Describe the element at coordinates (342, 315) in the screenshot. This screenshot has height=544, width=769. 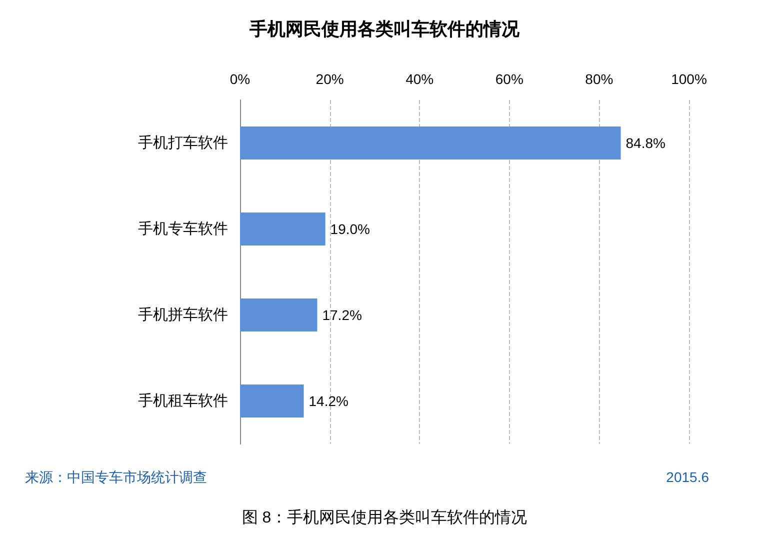
I see `data-label: 17.2%` at that location.